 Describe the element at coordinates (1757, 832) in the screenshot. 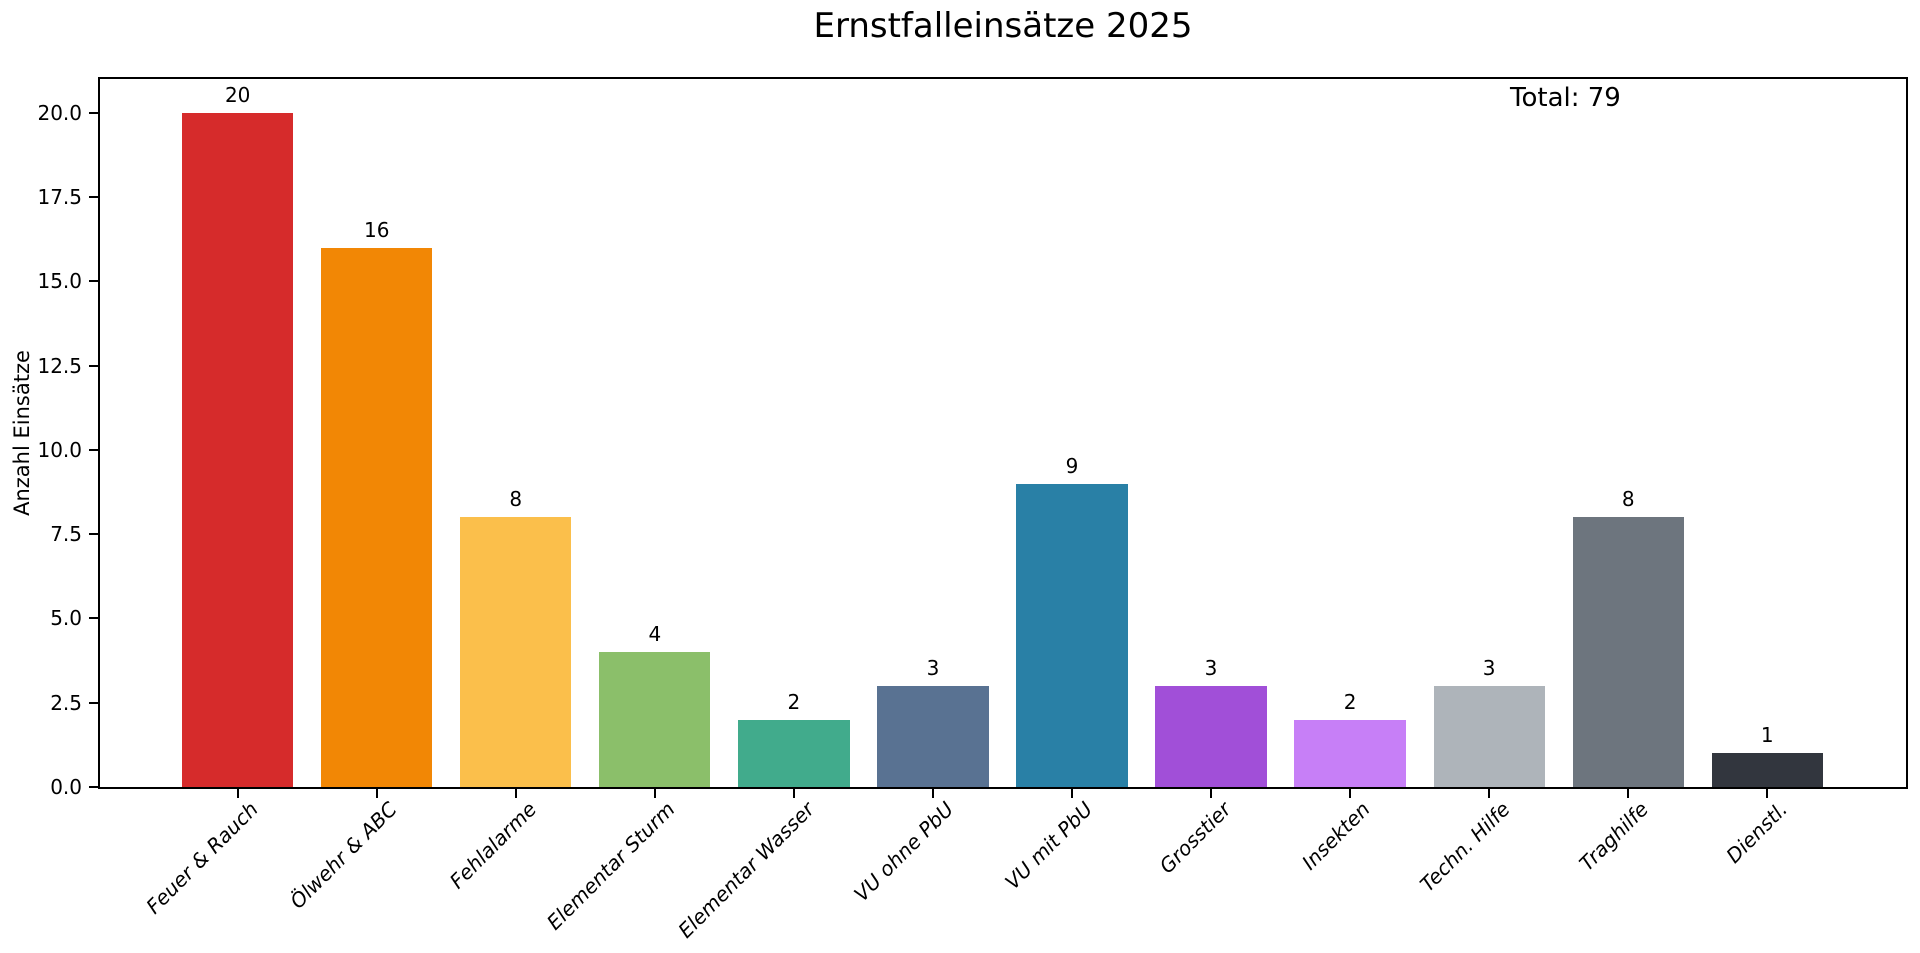

I see `x-tick-label: Dienstl.` at that location.